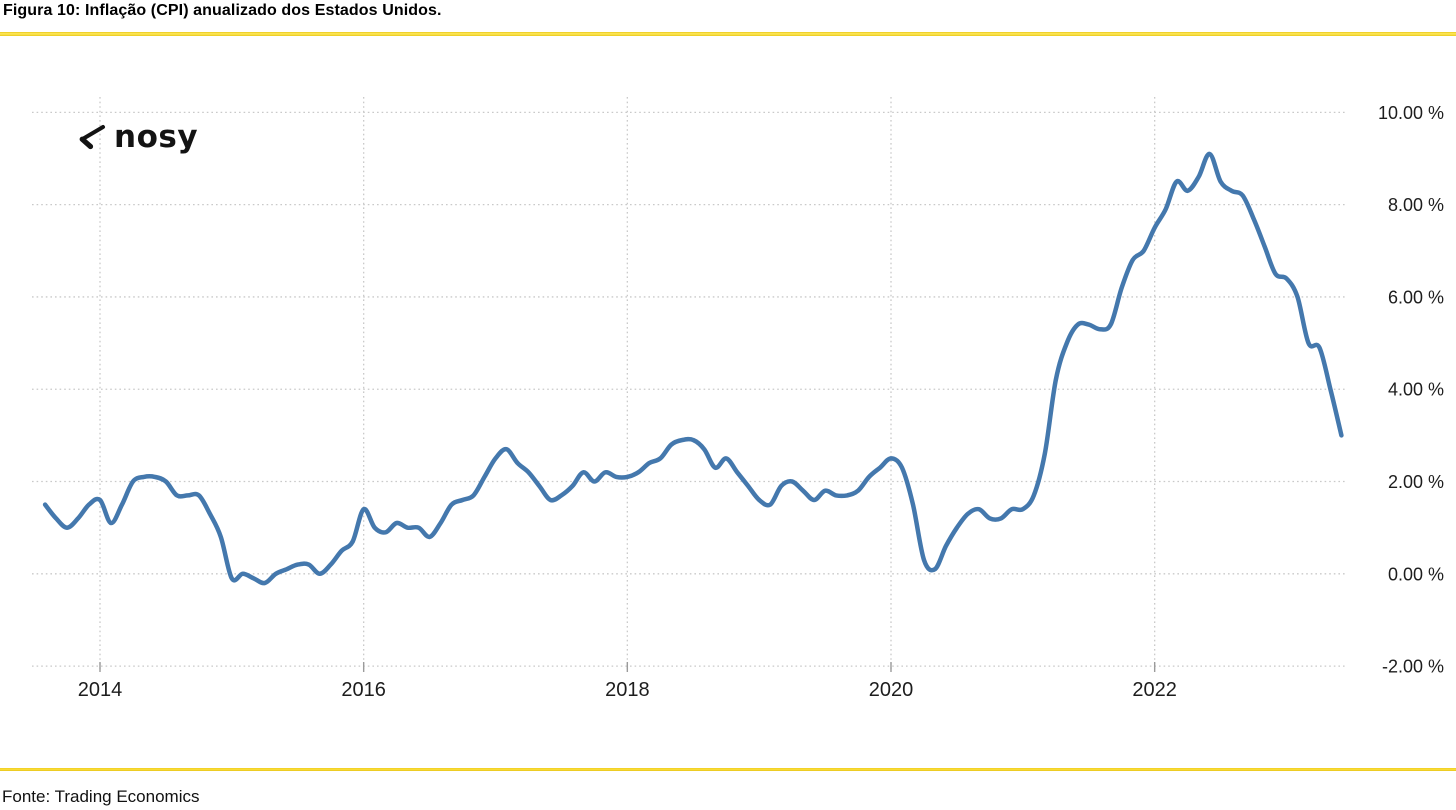  I want to click on source-caption: Fonte: Trading Economics, so click(101, 796).